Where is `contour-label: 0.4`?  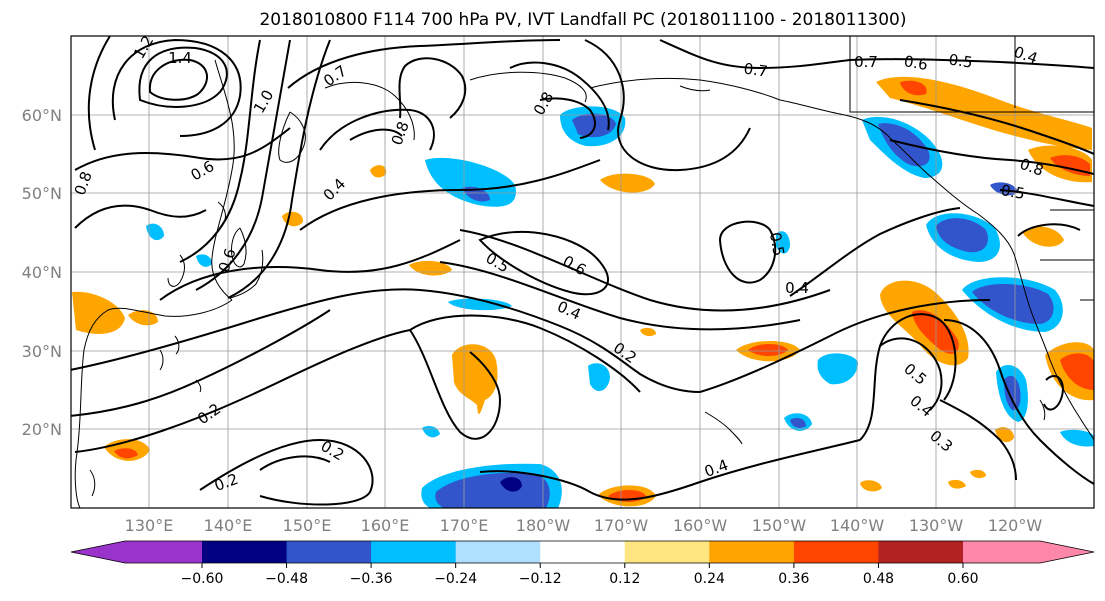
contour-label: 0.4 is located at coordinates (797, 288).